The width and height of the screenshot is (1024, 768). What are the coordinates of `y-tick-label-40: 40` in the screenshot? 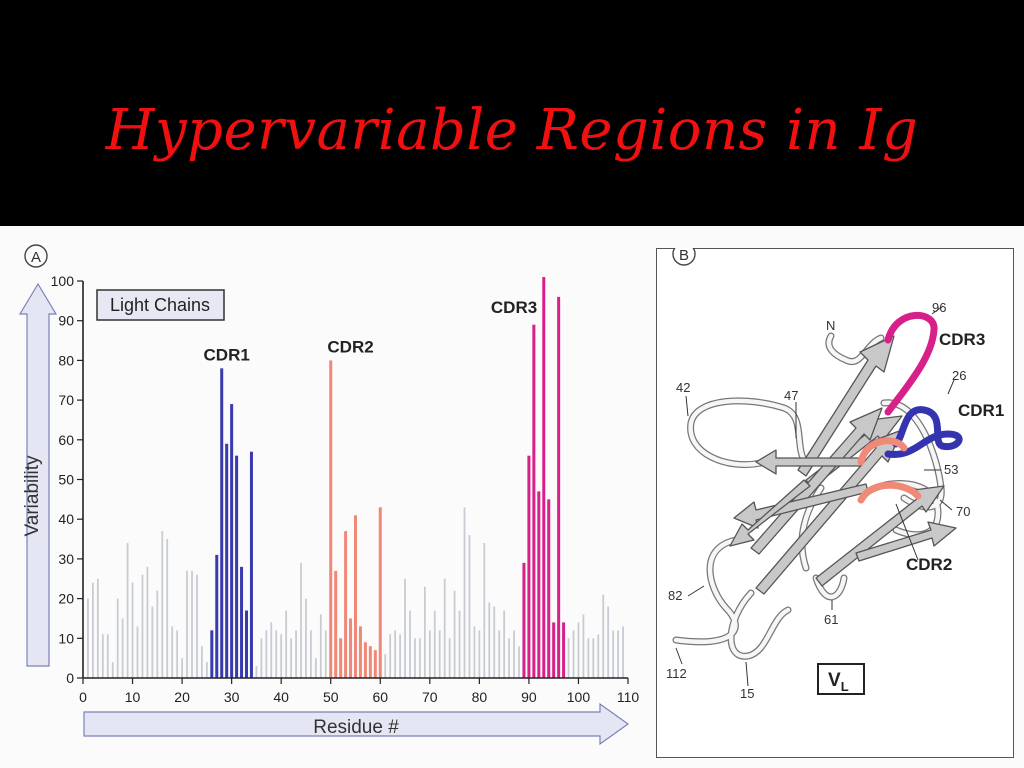 It's located at (66, 519).